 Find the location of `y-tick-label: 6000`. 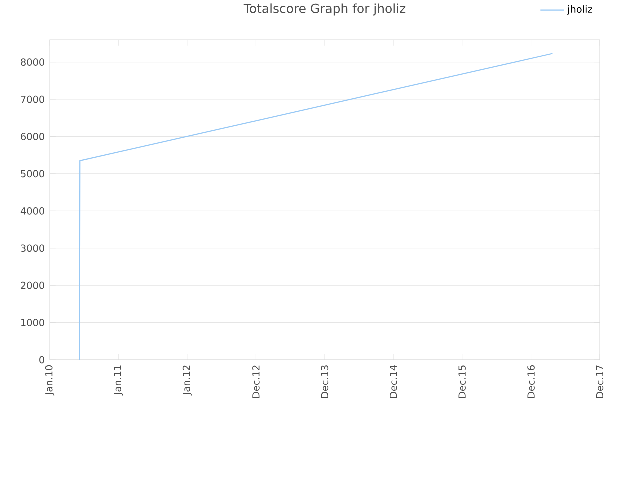

y-tick-label: 6000 is located at coordinates (32, 136).